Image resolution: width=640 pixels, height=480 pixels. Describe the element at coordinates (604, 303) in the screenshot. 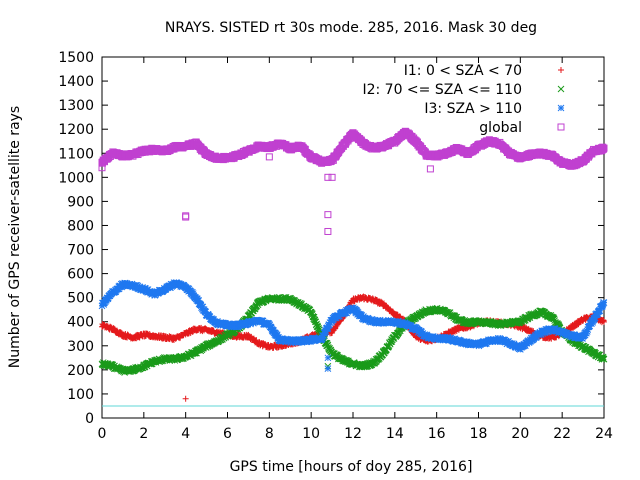

I see `data-point-i3` at that location.